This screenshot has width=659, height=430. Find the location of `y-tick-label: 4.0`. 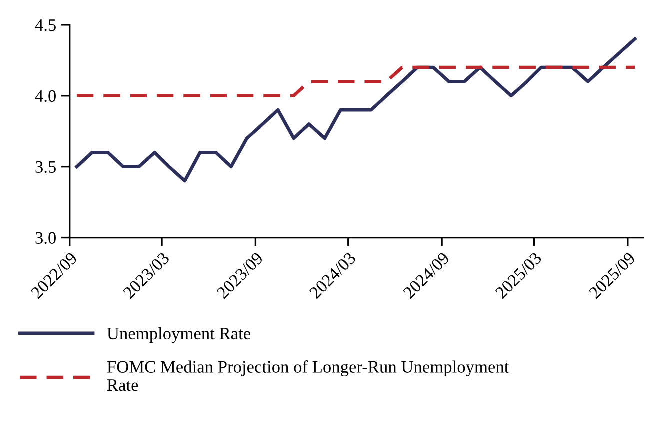

y-tick-label: 4.0 is located at coordinates (45, 96).